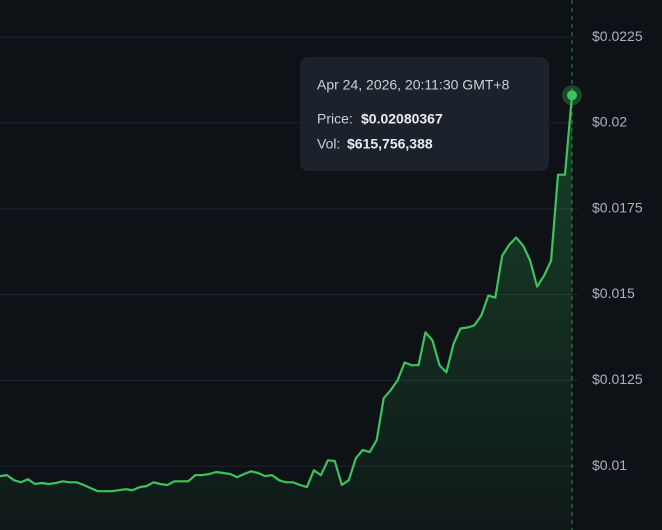 This screenshot has width=662, height=530. Describe the element at coordinates (617, 36) in the screenshot. I see `y-tick-label: $0.0225` at that location.